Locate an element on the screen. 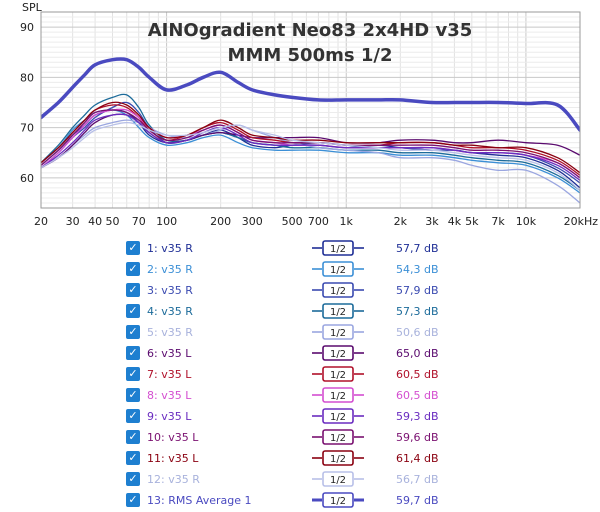  y-tick-label: 80 is located at coordinates (27, 77).